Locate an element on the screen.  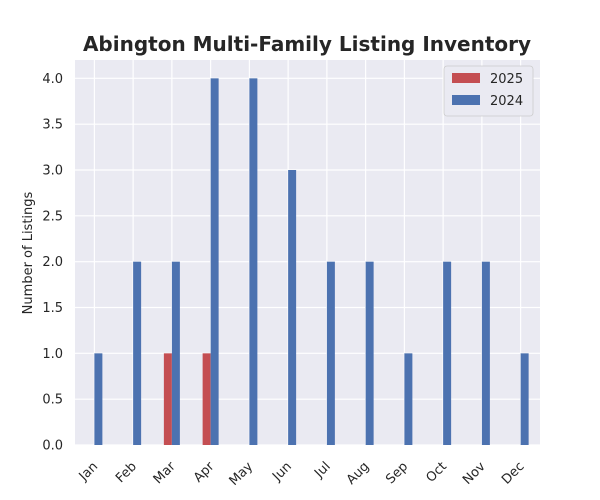
x-tick-label-jul: Jul is located at coordinates (322, 470).